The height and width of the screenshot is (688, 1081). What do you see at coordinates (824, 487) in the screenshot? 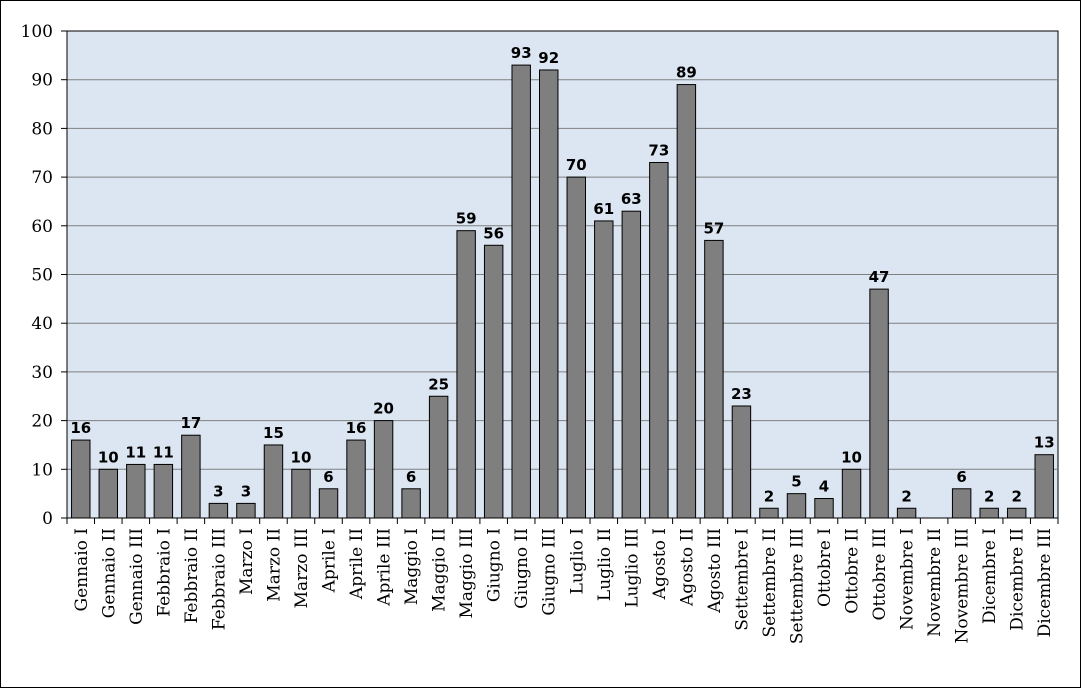
I see `data-label: 4` at bounding box center [824, 487].